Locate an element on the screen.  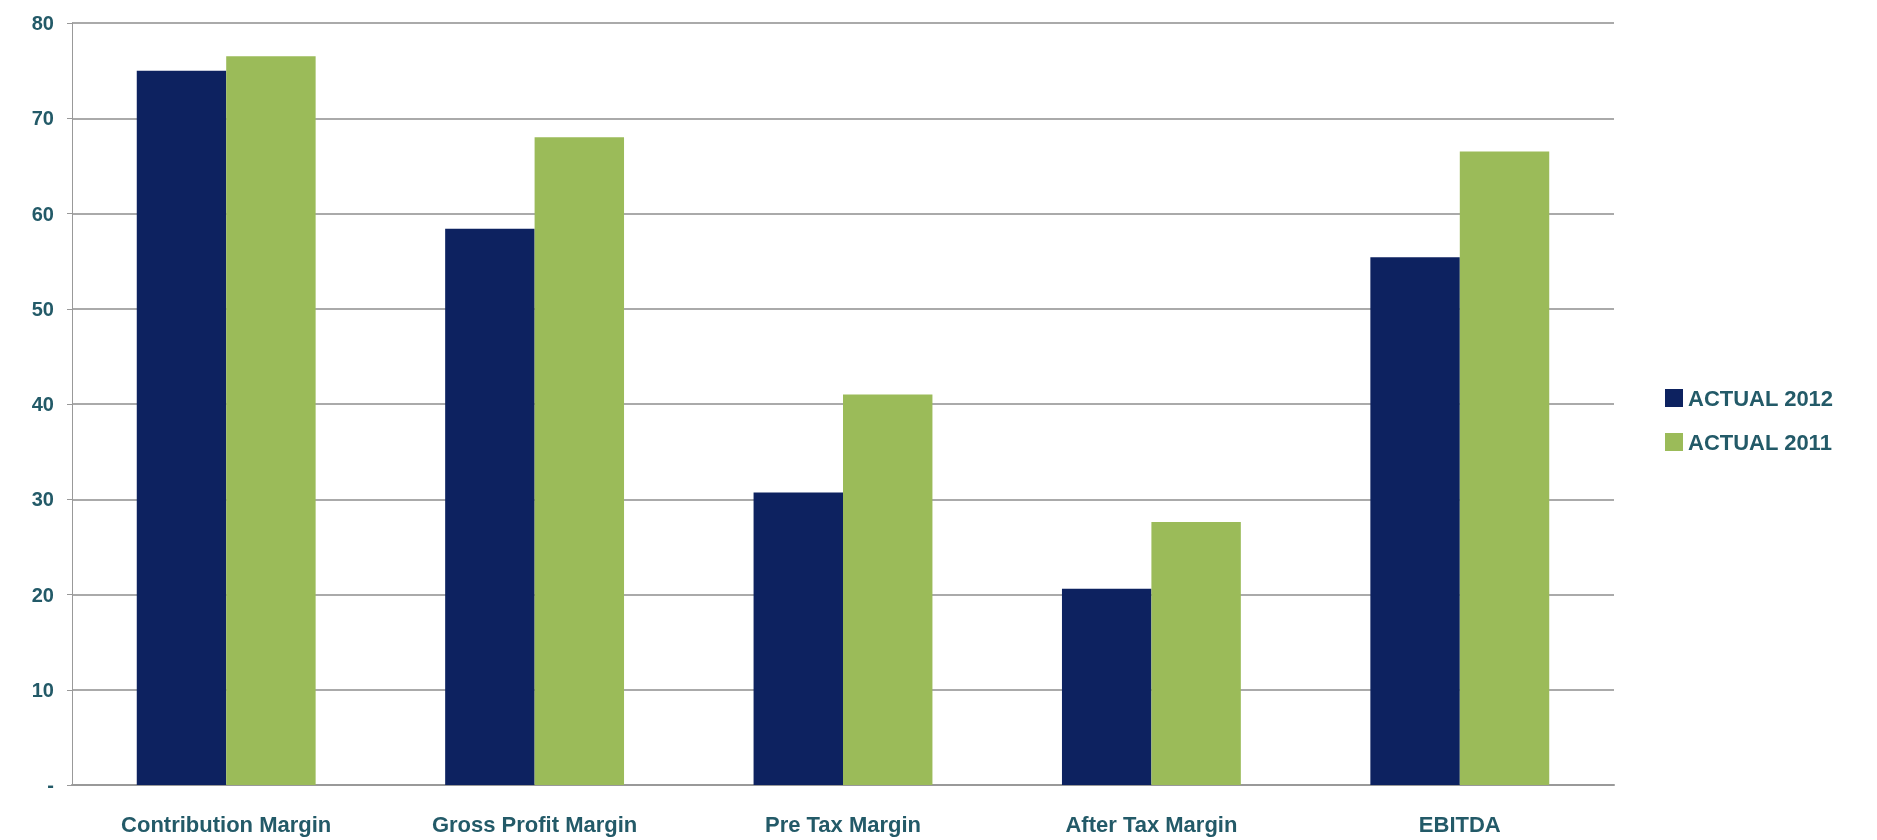
y-tick-label: 50 is located at coordinates (42, 308).